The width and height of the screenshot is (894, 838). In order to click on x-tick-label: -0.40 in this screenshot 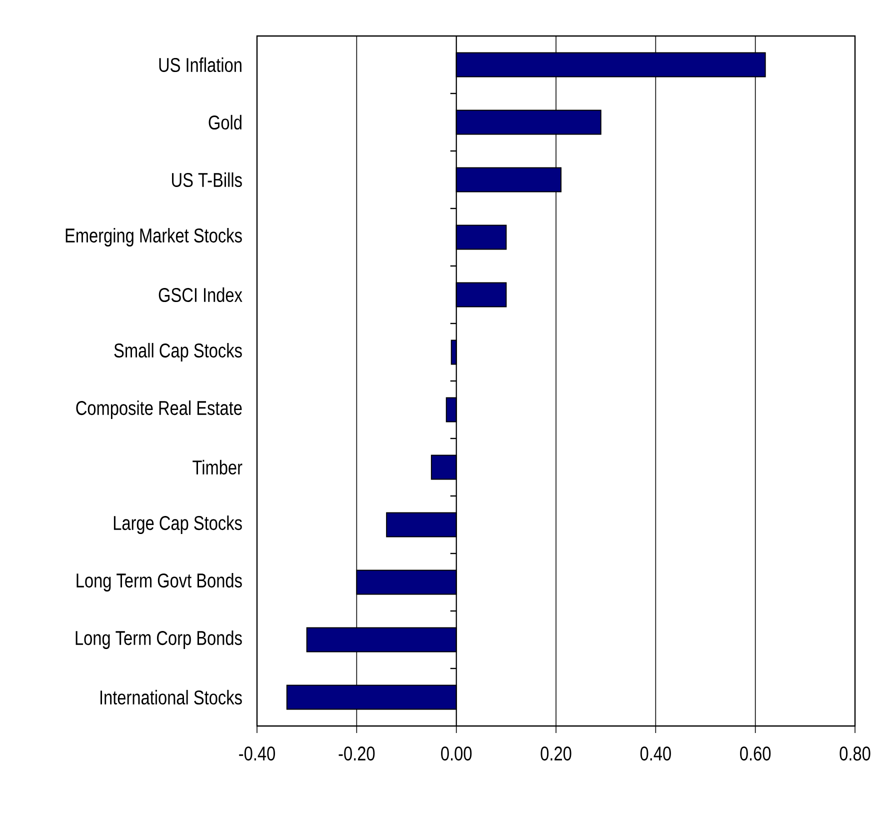, I will do `click(257, 753)`.